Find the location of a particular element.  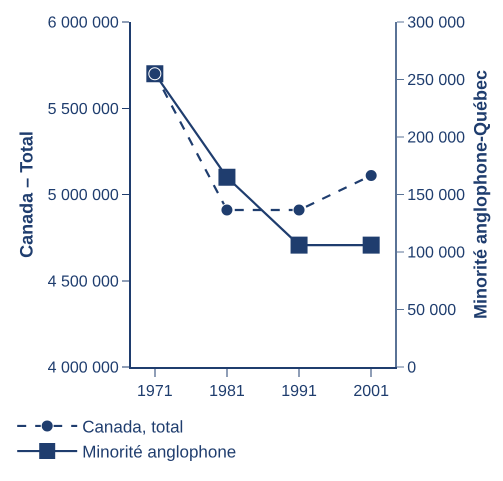

y2-axis-title: Minorité anglophone-Québec is located at coordinates (480, 195).